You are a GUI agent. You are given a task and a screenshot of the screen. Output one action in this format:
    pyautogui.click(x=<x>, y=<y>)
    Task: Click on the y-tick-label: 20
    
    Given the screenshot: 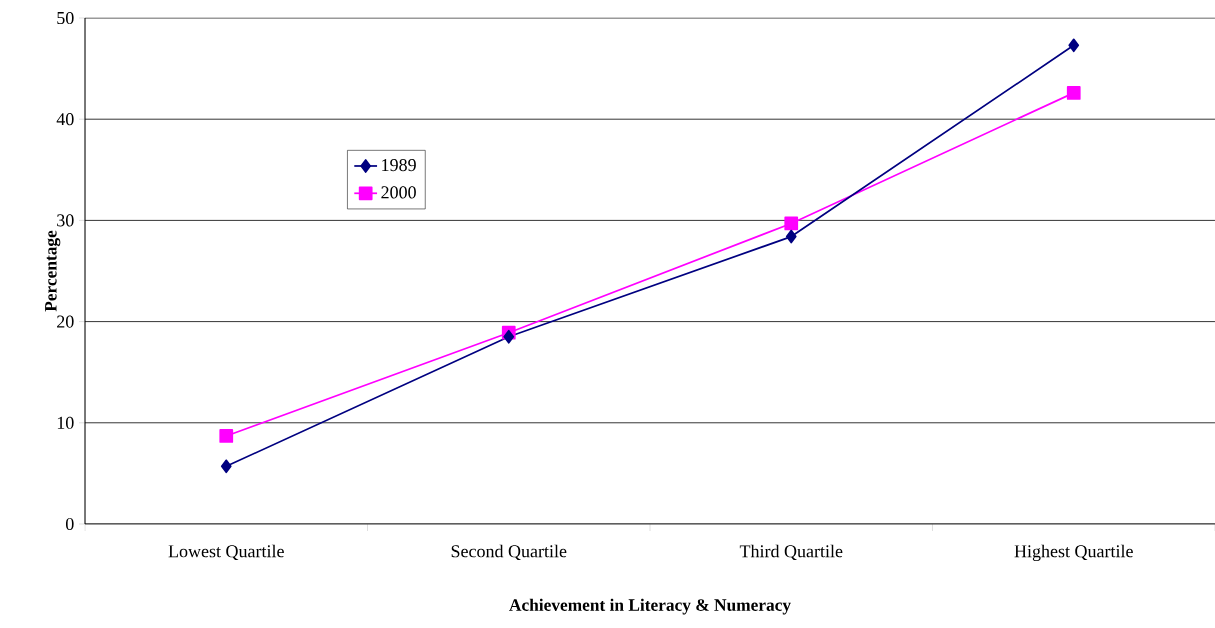 What is the action you would take?
    pyautogui.click(x=65, y=321)
    